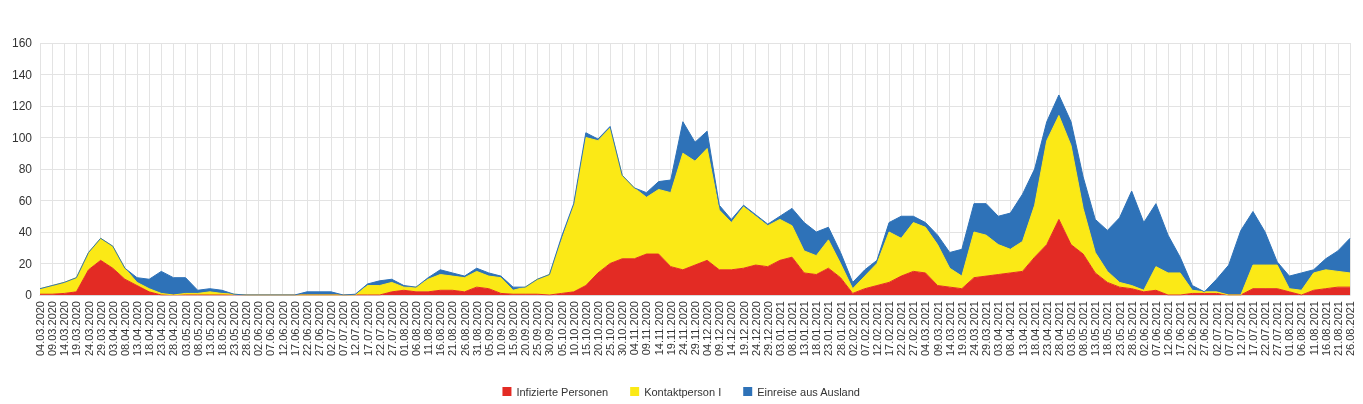 Image resolution: width=1363 pixels, height=404 pixels. Describe the element at coordinates (1325, 329) in the screenshot. I see `x-tick-label: 16.08.2021` at that location.